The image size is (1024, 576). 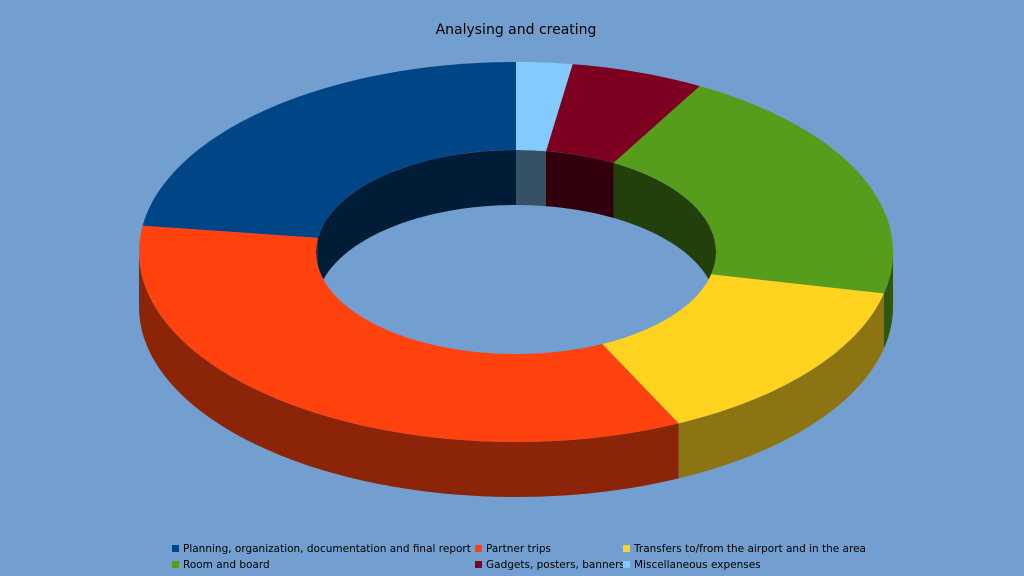 I want to click on chart-title: Analysing and creating, so click(x=516, y=30).